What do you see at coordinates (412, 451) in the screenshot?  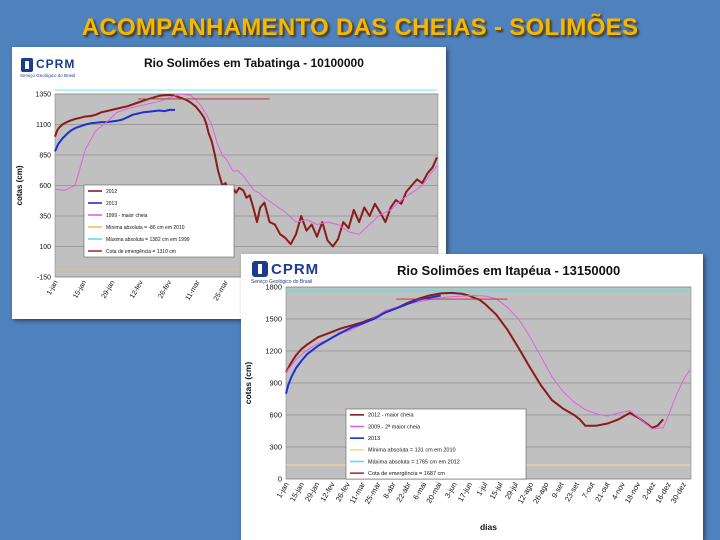 I see `legend-label: Mínima absoluta = 131 cm em 2010` at bounding box center [412, 451].